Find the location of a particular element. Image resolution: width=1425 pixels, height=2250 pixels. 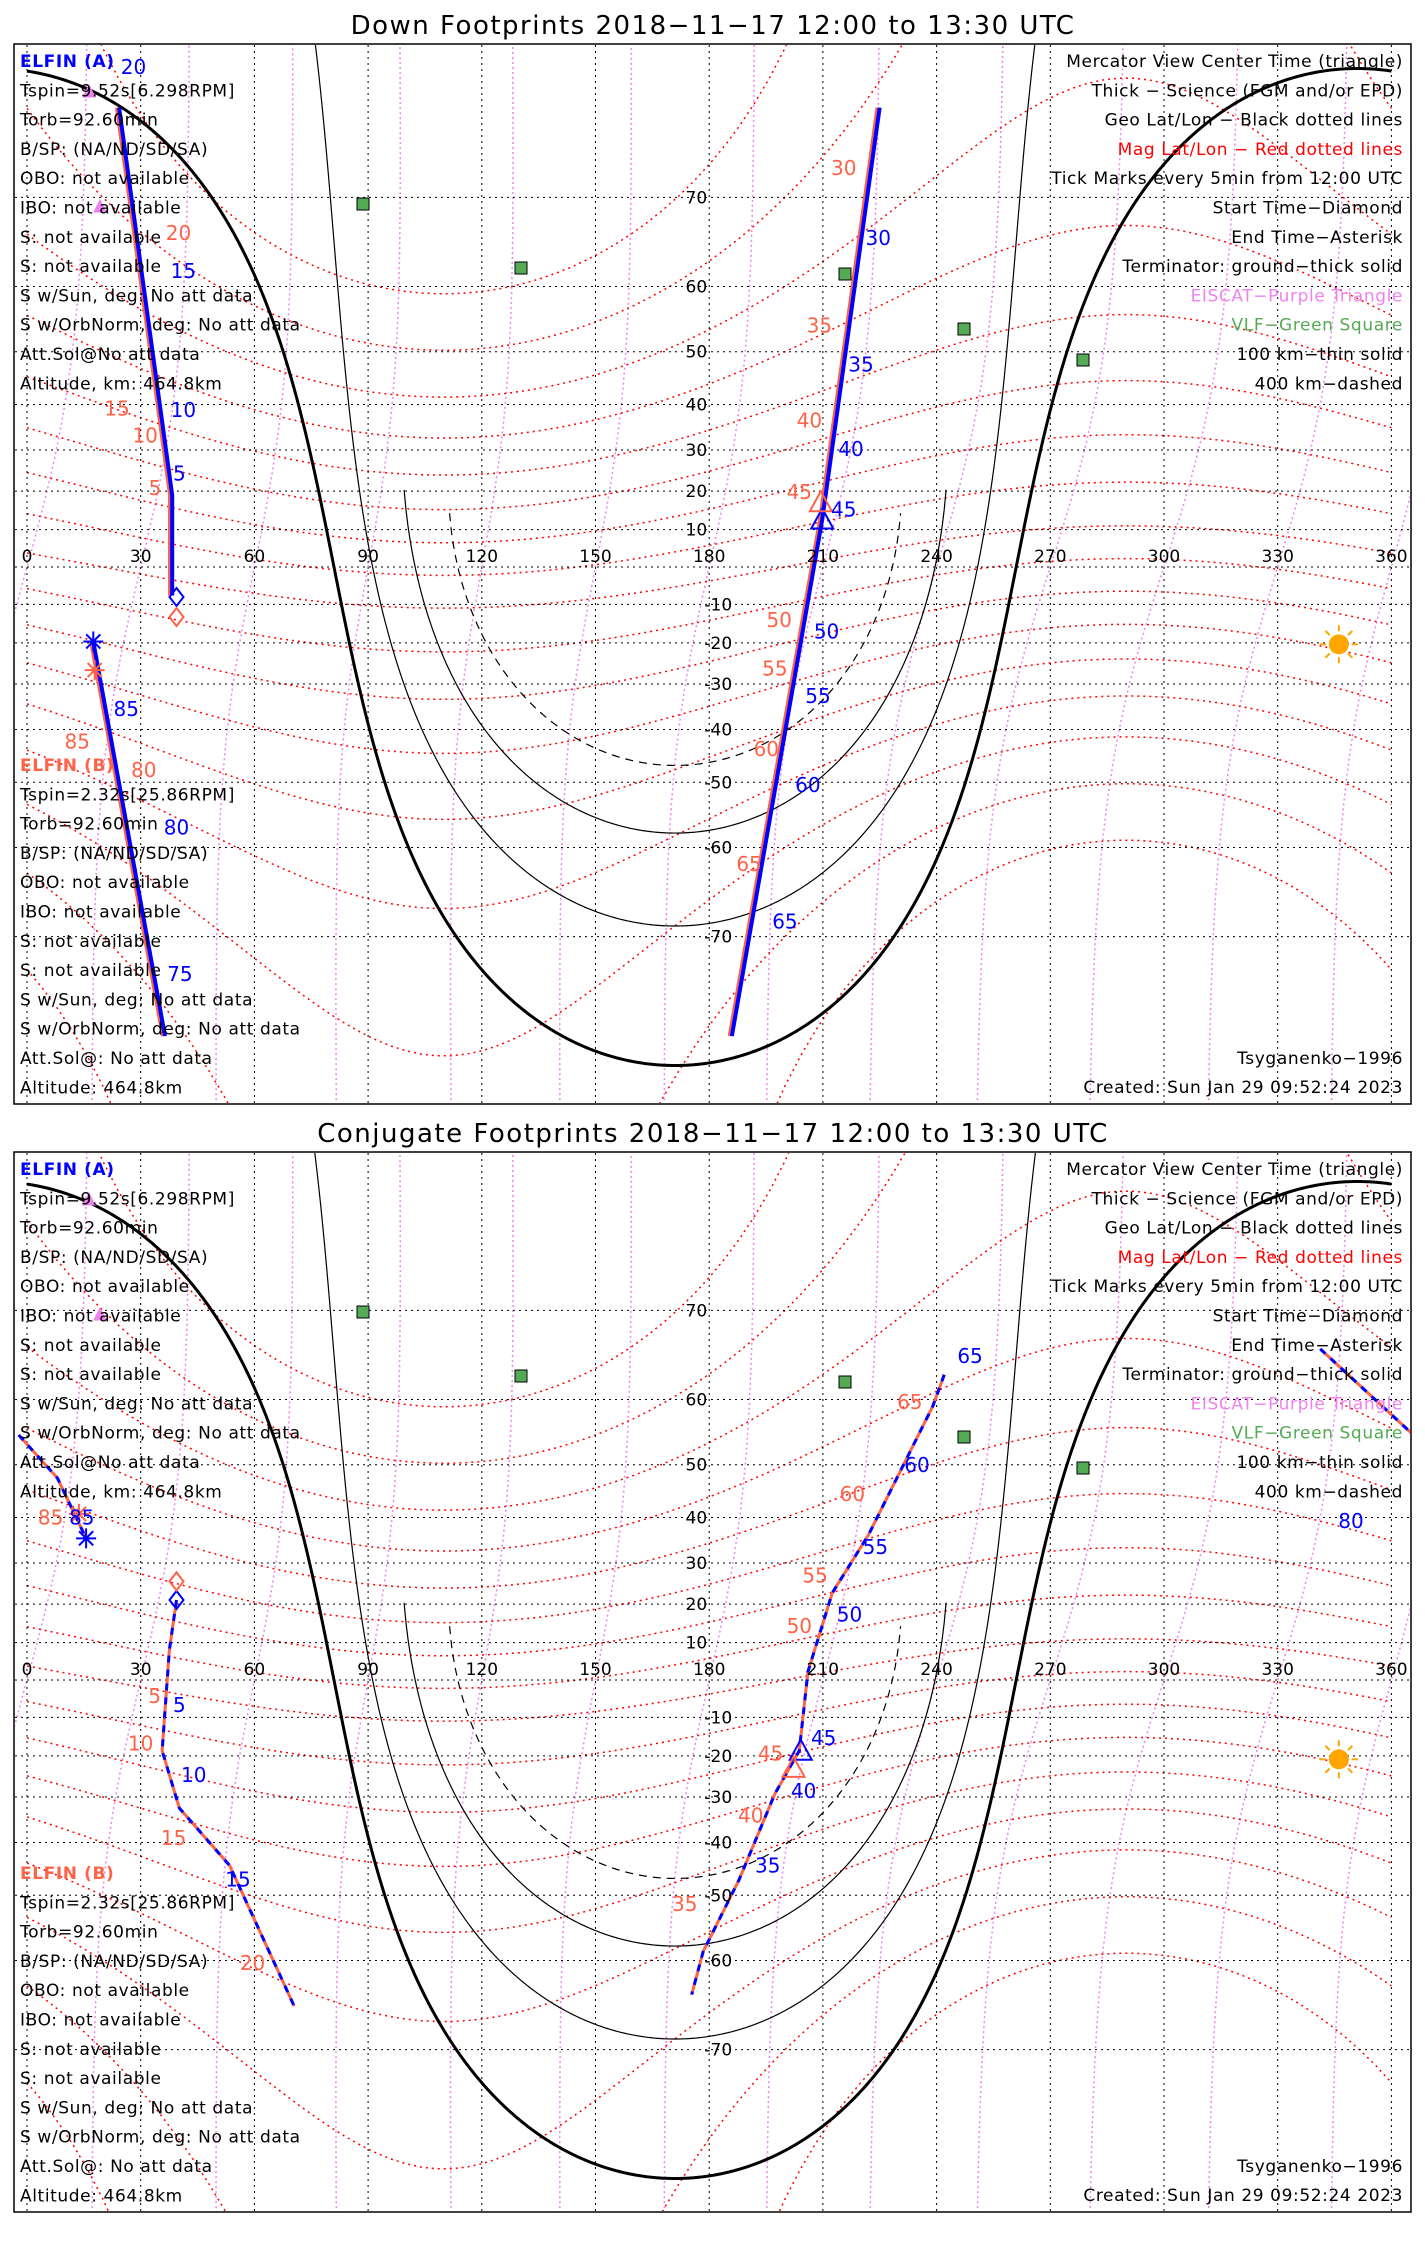

elfin-b-tick-label: 20 is located at coordinates (178, 233).